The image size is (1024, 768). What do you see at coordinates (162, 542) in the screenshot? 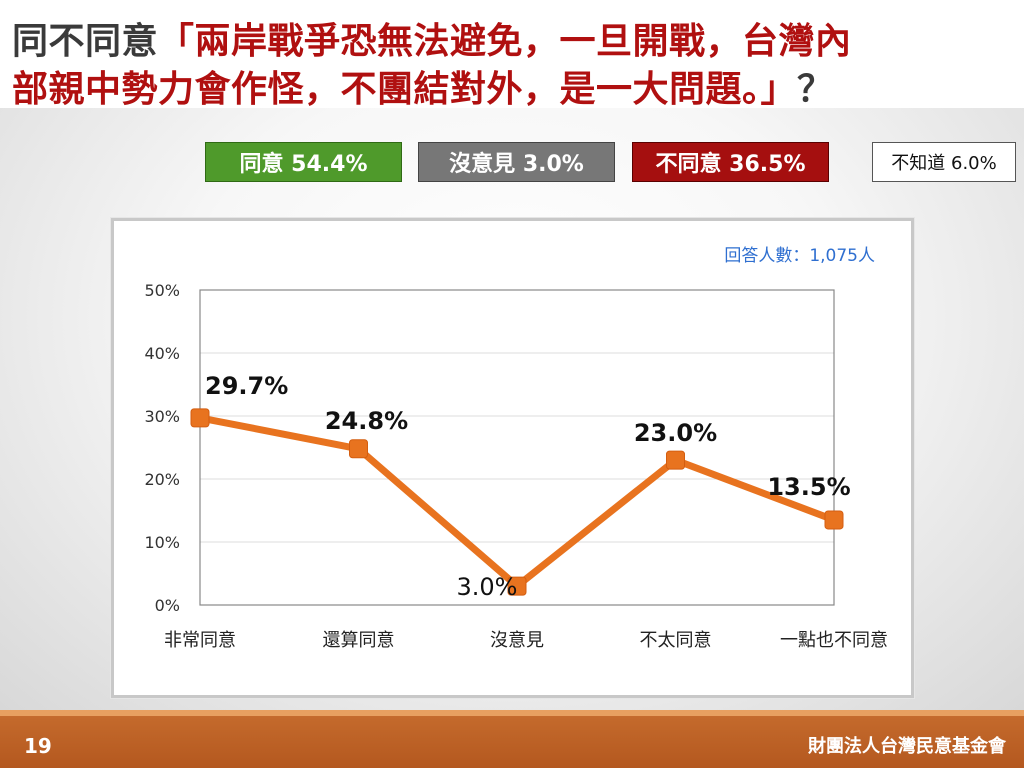
I see `y-tick-label: 10%` at bounding box center [162, 542].